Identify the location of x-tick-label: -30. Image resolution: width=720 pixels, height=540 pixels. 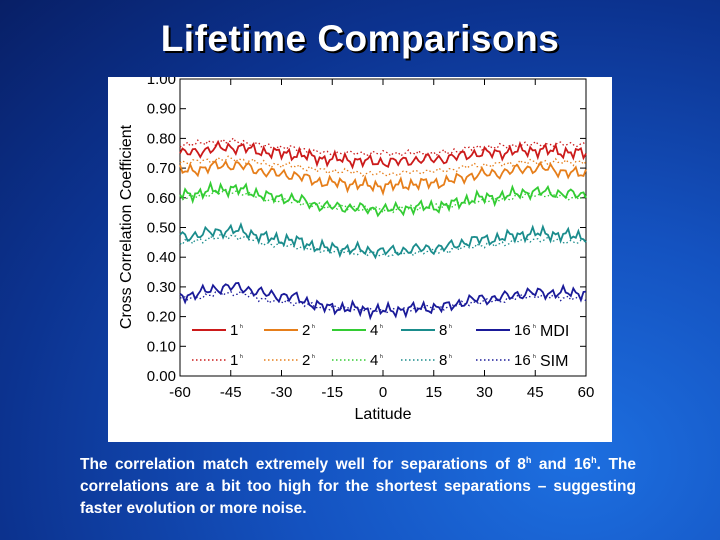
(282, 392).